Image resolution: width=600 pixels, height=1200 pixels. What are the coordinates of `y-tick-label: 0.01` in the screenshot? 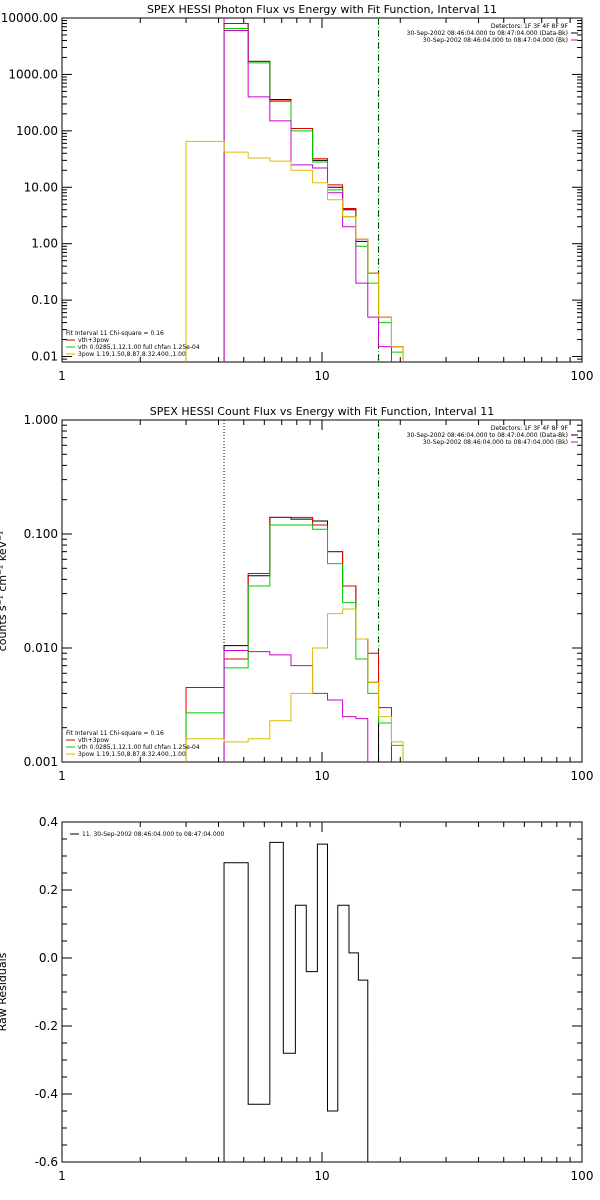 It's located at (44, 357).